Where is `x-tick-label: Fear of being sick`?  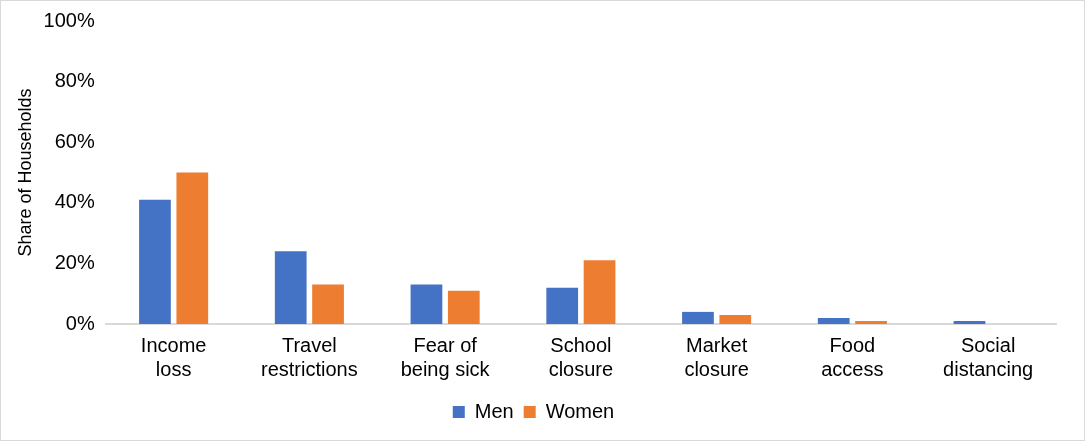
x-tick-label: Fear of being sick is located at coordinates (445, 356).